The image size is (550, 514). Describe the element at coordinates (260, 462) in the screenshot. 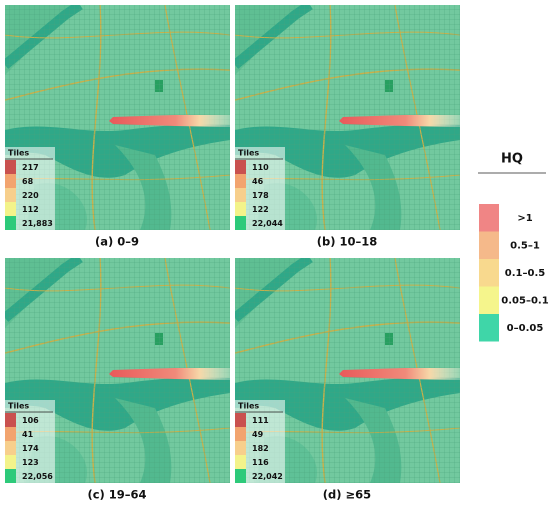

I see `tiles-count: 116` at that location.